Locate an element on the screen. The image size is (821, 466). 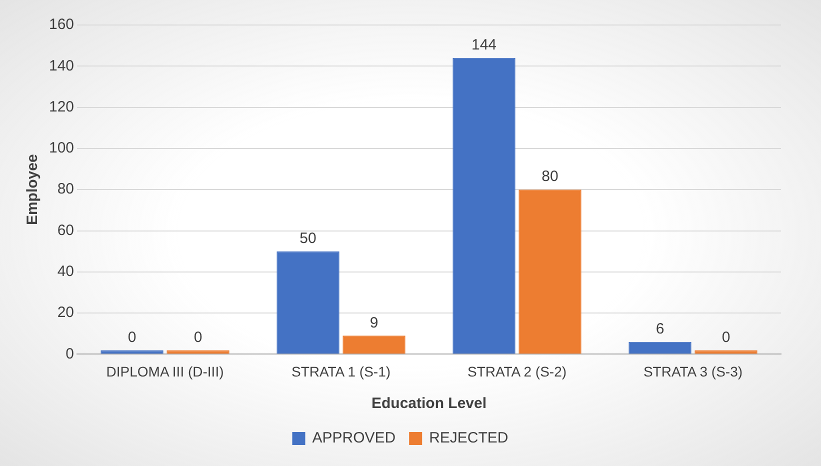
y-tick-label: 80 is located at coordinates (65, 189).